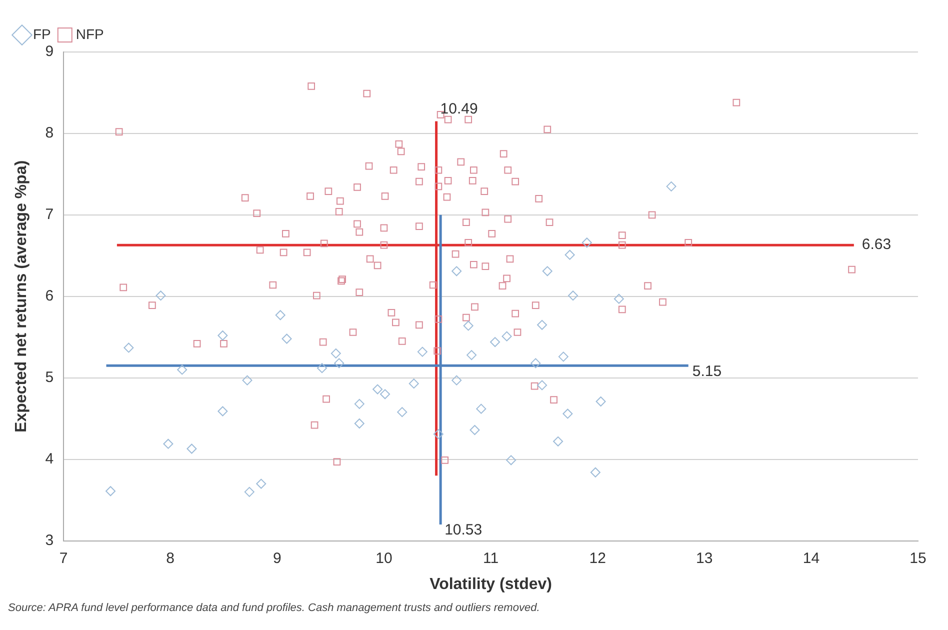 Image resolution: width=948 pixels, height=630 pixels. Describe the element at coordinates (49, 133) in the screenshot. I see `y-tick-label: 8` at that location.